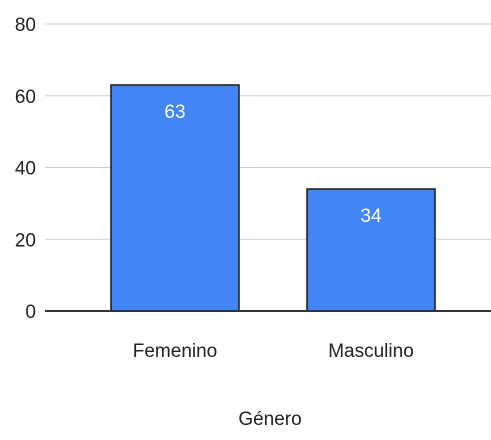 Image resolution: width=491 pixels, height=440 pixels. Describe the element at coordinates (25, 240) in the screenshot. I see `y-tick-label-20: 20` at that location.